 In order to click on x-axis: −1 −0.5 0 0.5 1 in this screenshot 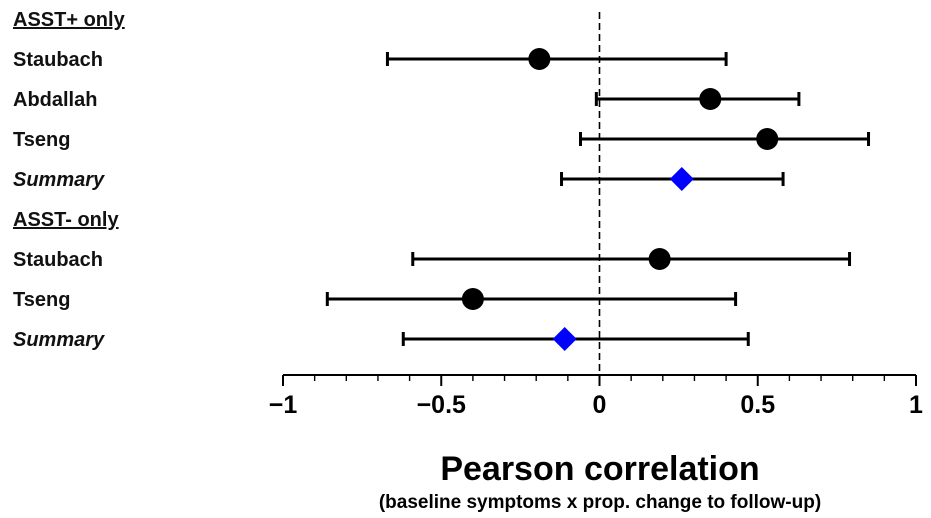, I will do `click(596, 396)`.